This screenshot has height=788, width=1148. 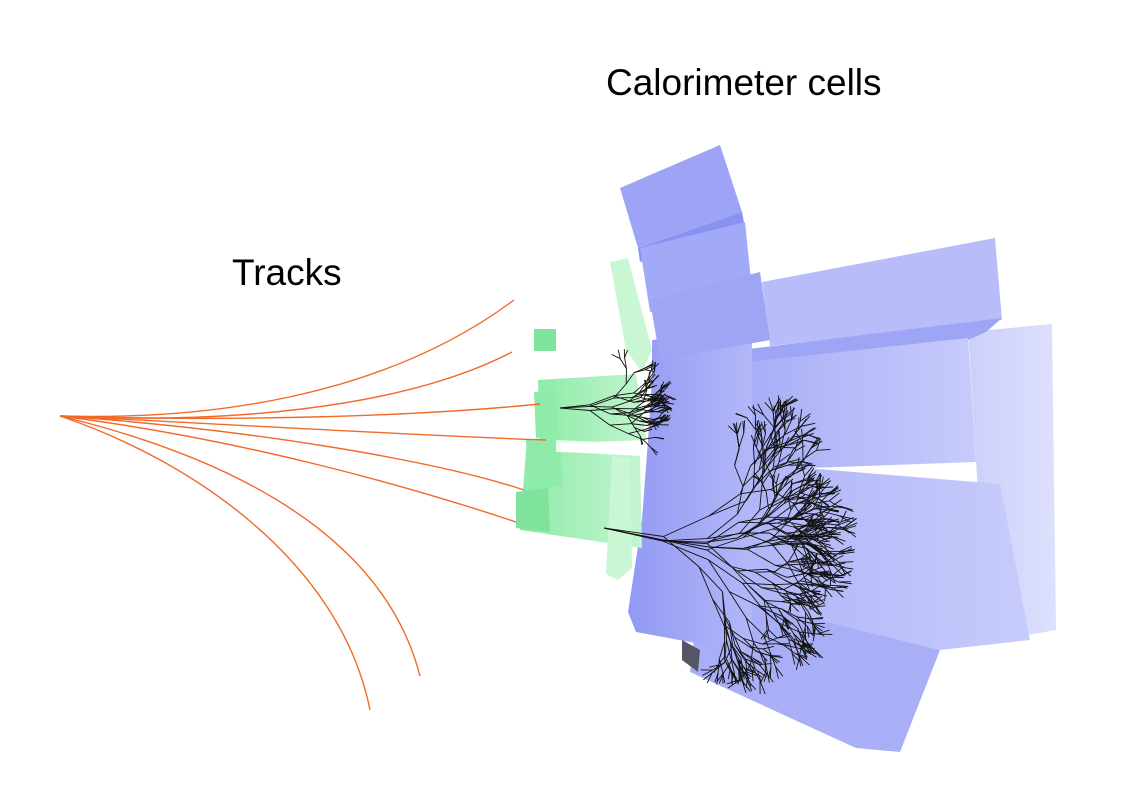 What do you see at coordinates (546, 414) in the screenshot?
I see `em-block-upper-front` at bounding box center [546, 414].